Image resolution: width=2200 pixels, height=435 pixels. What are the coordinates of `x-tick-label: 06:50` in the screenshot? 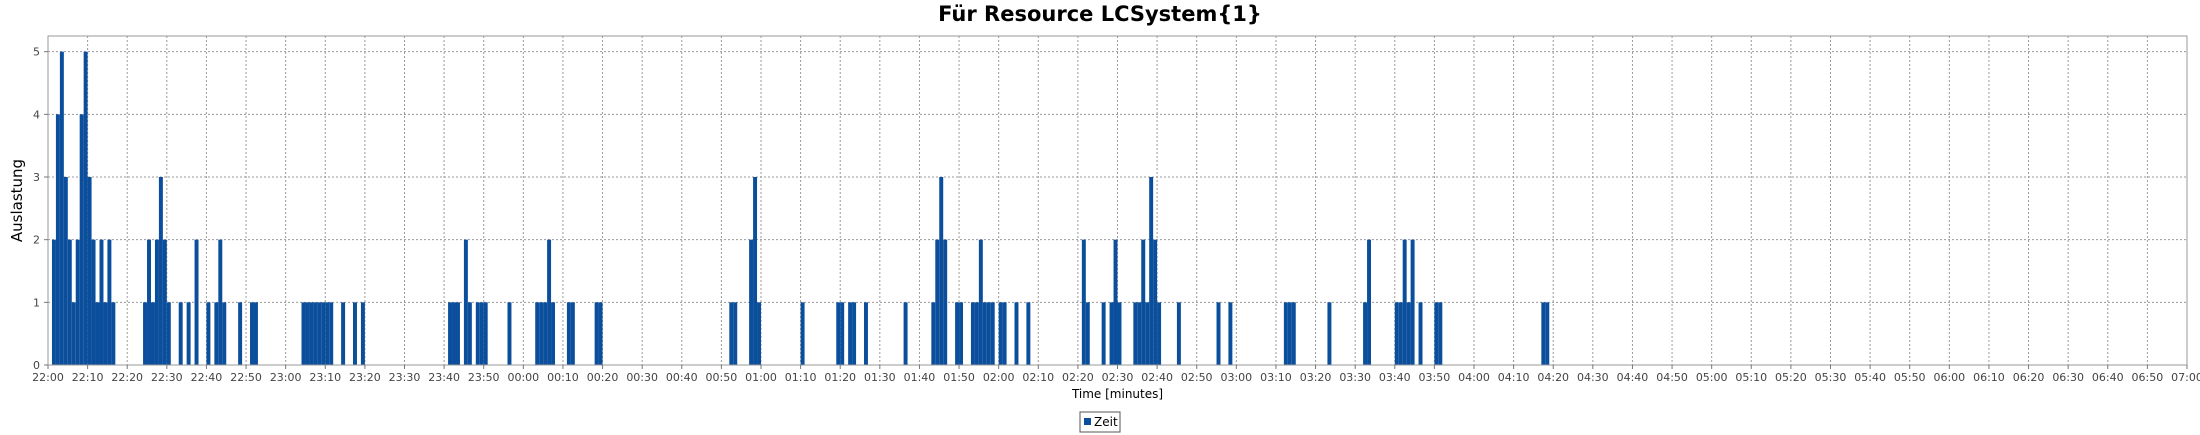 It's located at (2148, 377).